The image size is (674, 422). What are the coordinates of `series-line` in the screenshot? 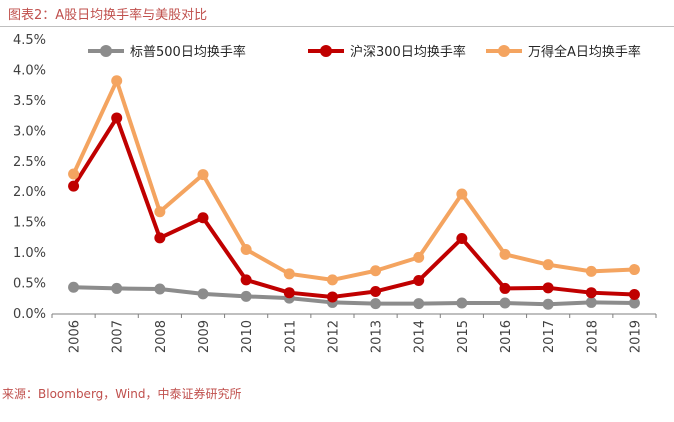 It's located at (354, 296).